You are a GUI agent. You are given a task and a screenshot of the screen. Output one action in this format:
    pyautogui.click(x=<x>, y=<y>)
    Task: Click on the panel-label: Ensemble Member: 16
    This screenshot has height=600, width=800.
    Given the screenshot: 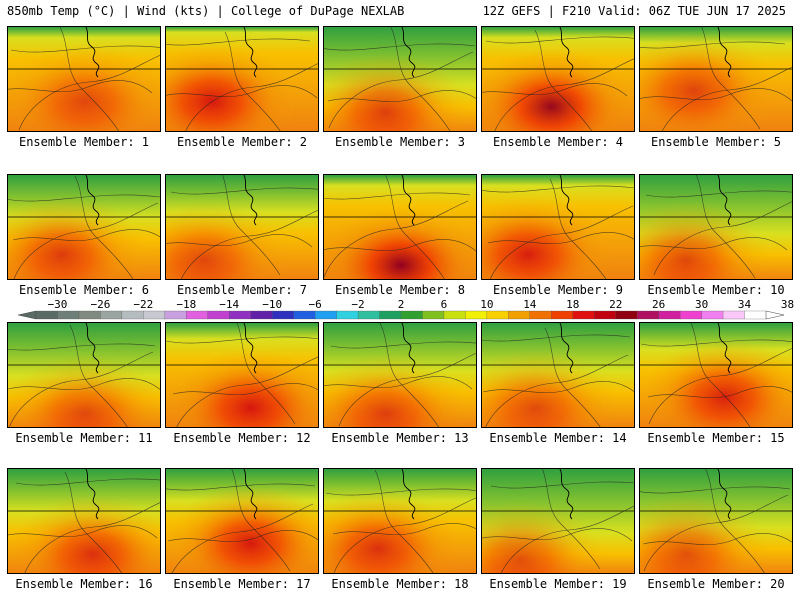 What is the action you would take?
    pyautogui.click(x=84, y=584)
    